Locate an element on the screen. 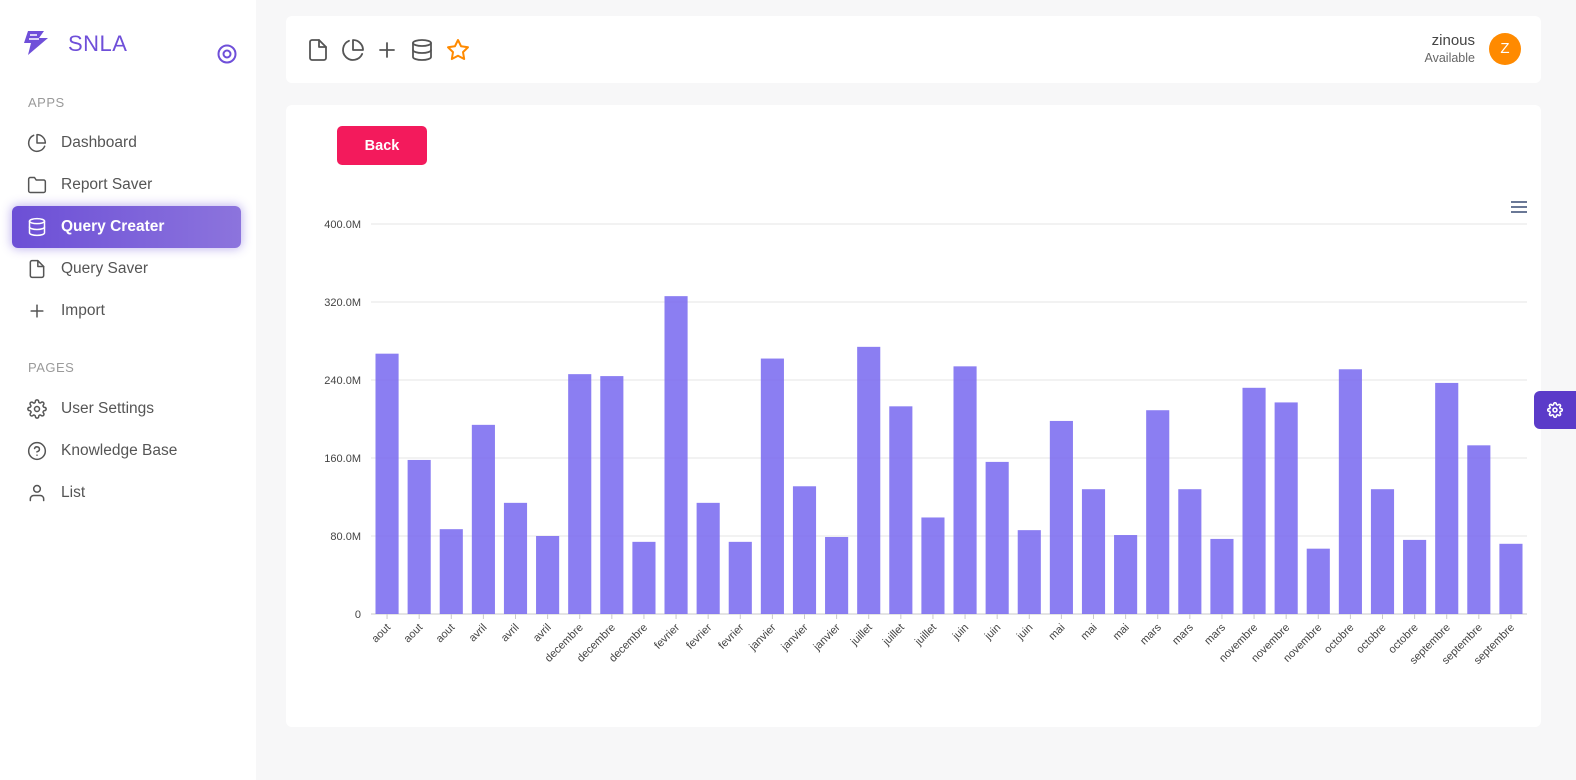 The width and height of the screenshot is (1576, 780). file-icon is located at coordinates (318, 50).